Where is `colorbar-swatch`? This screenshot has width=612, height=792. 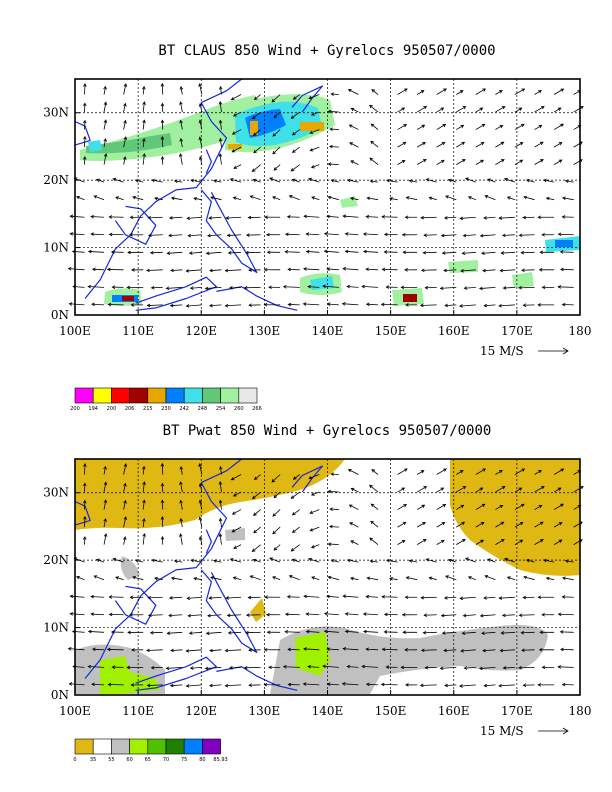 colorbar-swatch is located at coordinates (193, 746).